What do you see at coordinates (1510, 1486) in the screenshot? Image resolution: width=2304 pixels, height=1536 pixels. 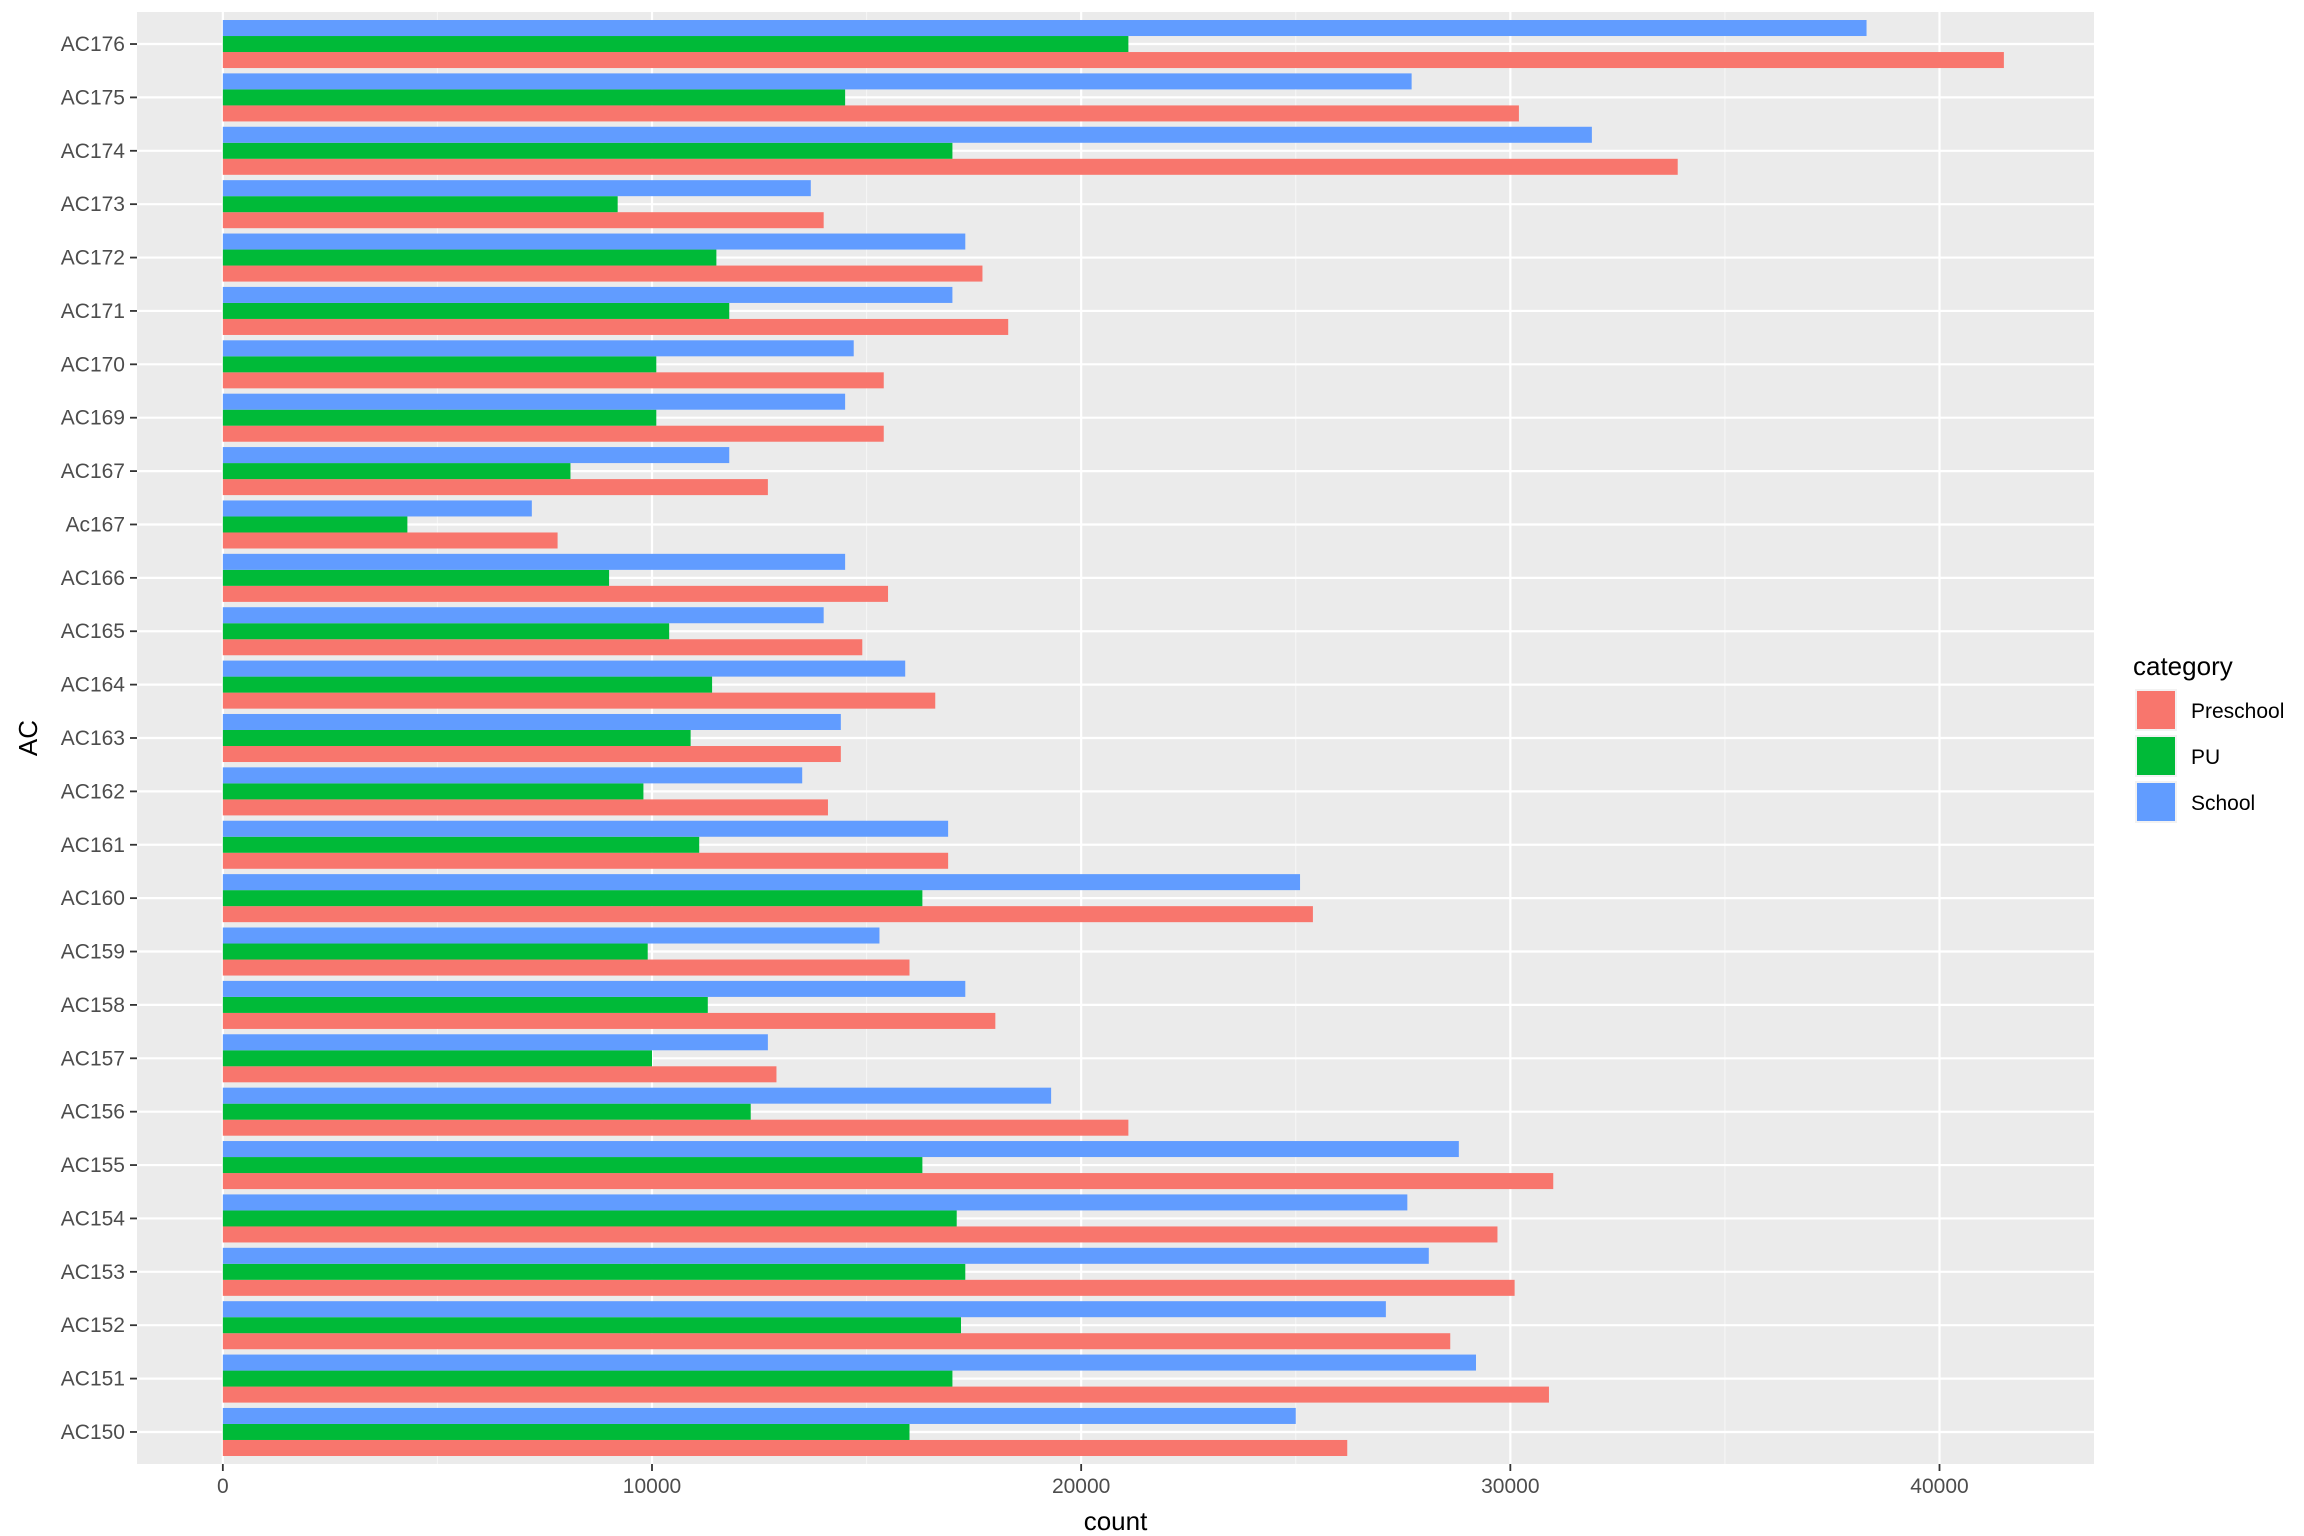 I see `x-tick-label: 30000` at bounding box center [1510, 1486].